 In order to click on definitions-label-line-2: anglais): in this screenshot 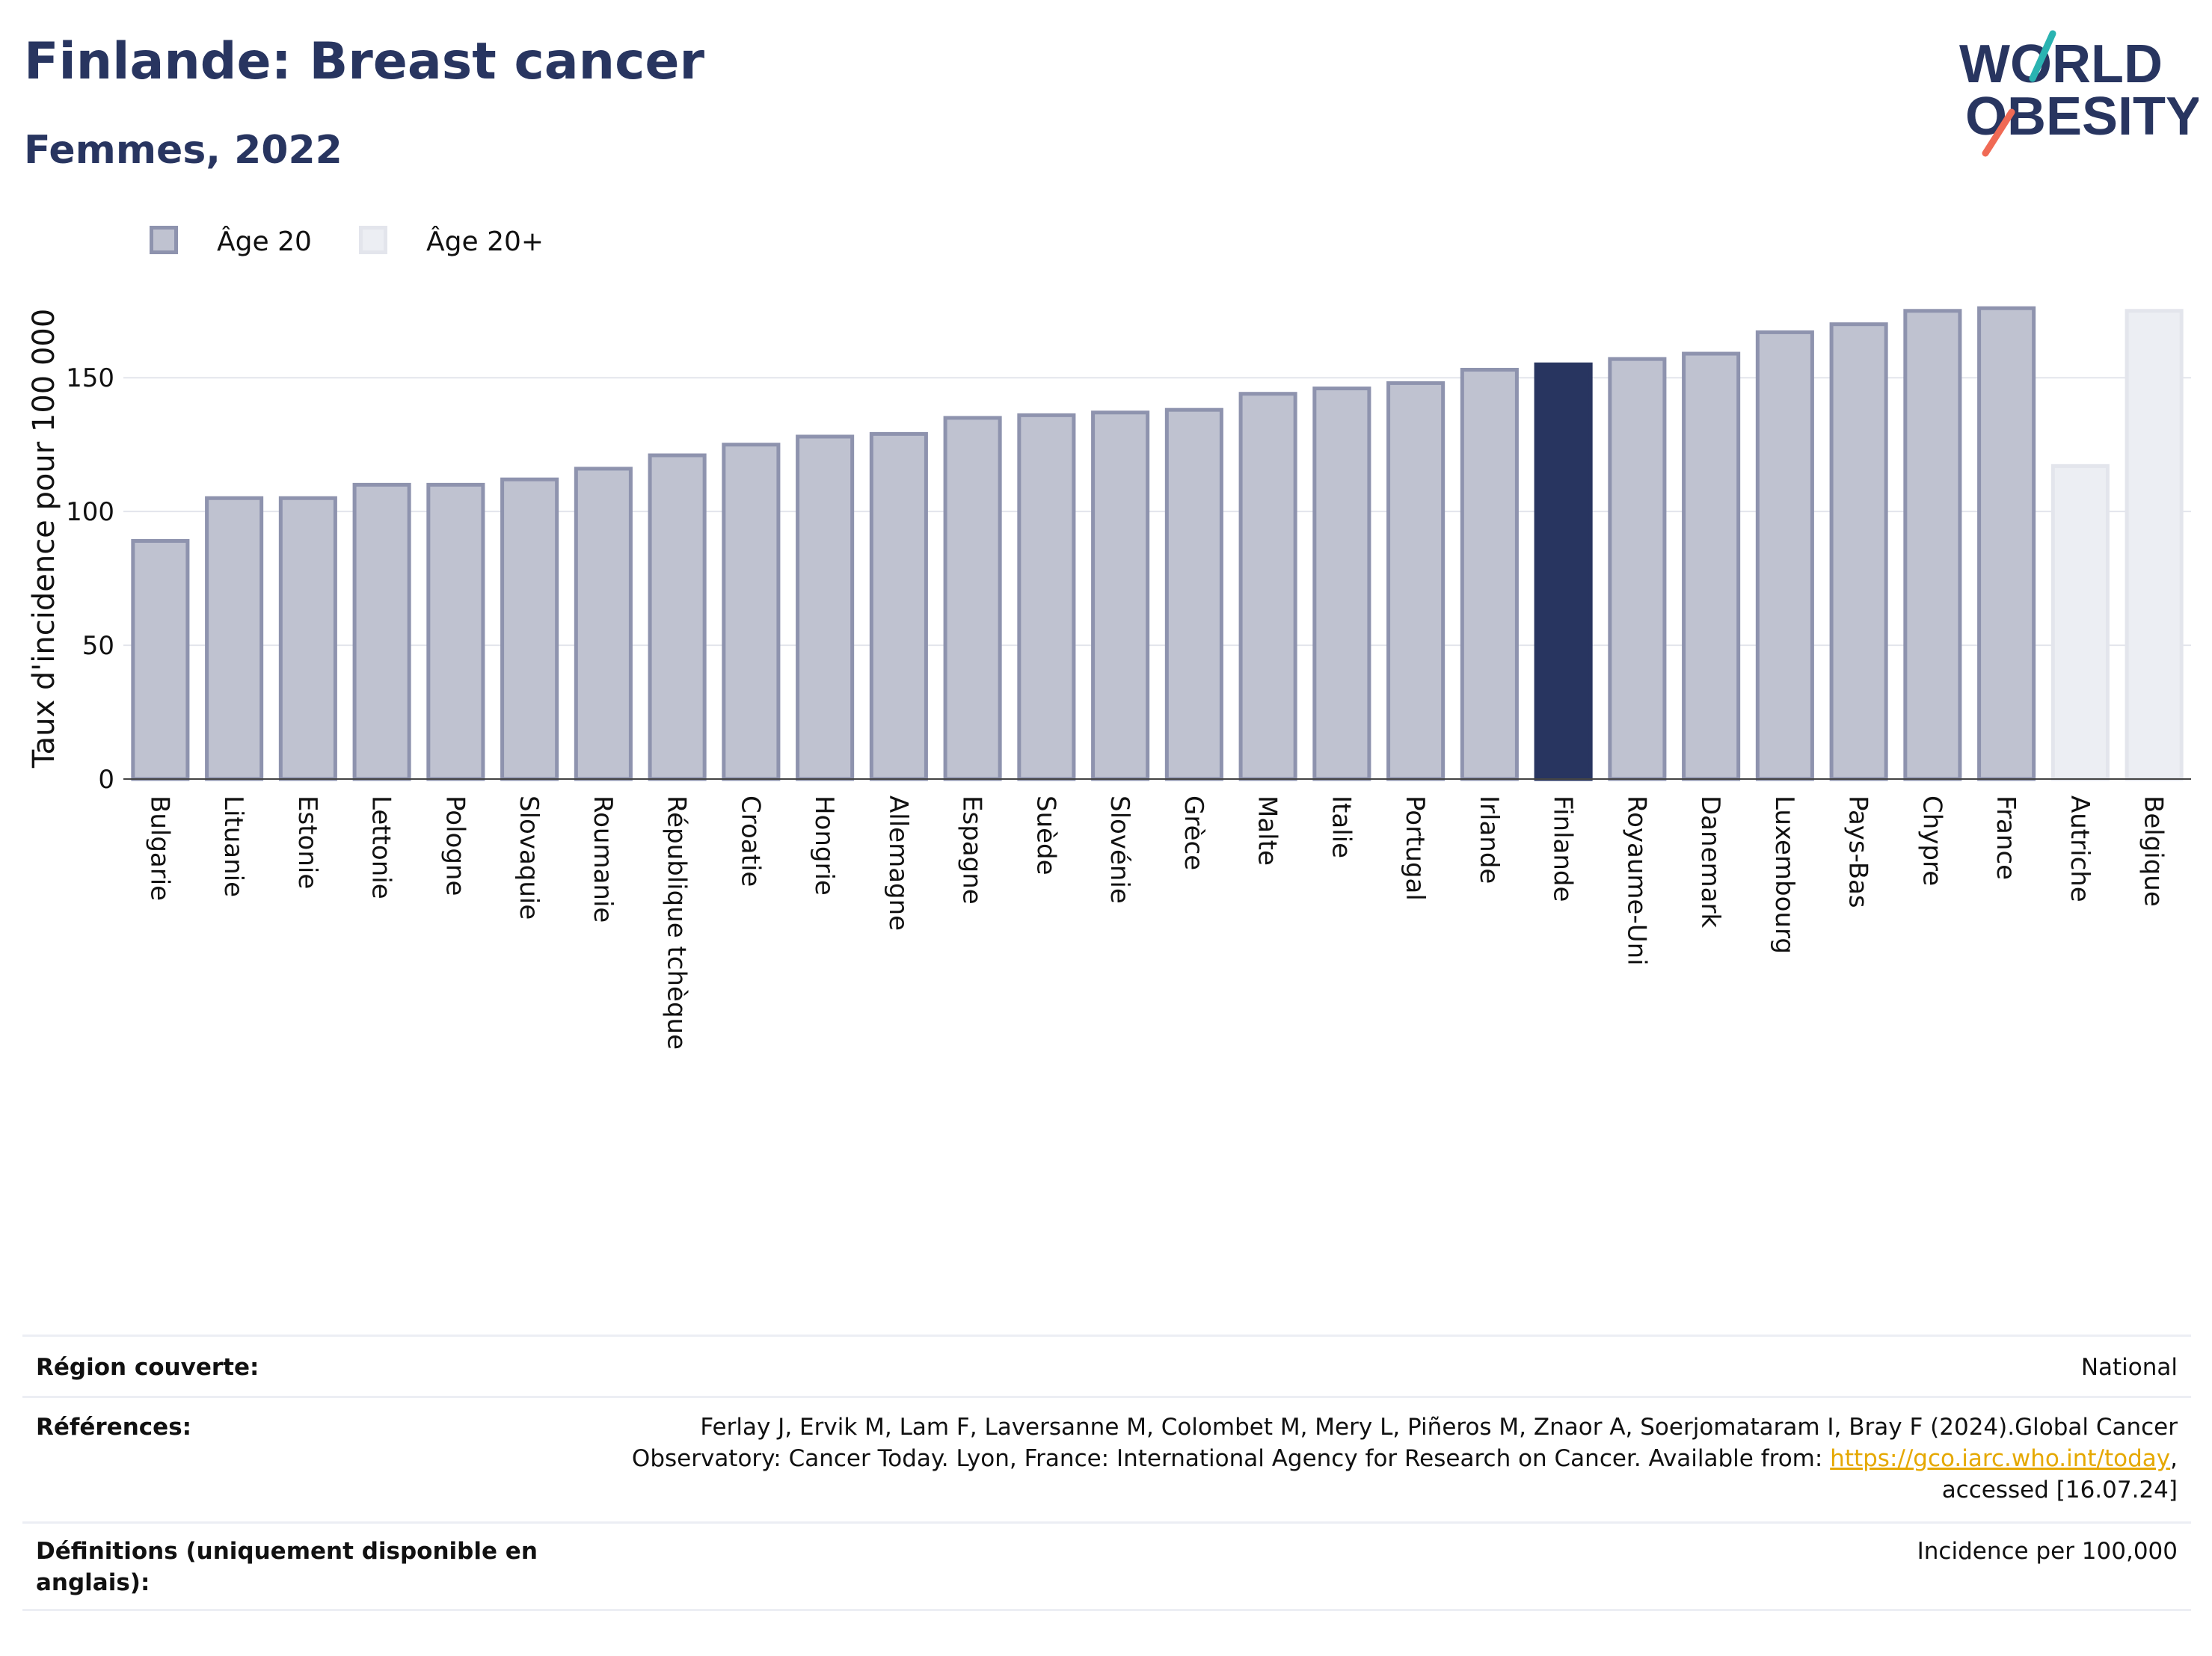, I will do `click(93, 1582)`.